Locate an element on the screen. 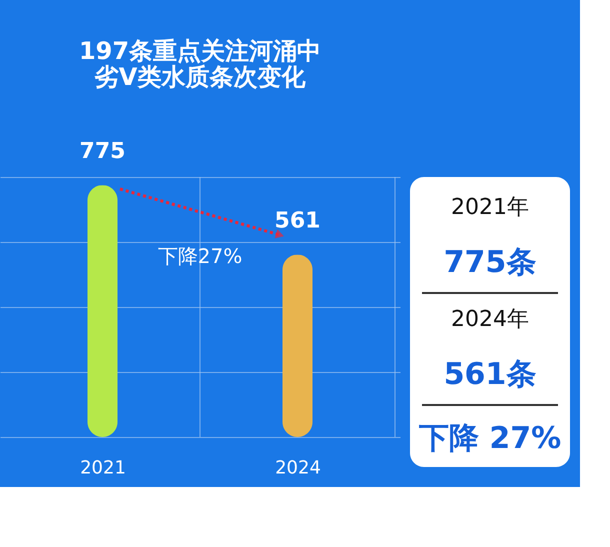 This screenshot has height=547, width=610. data-label: 775 is located at coordinates (103, 151).